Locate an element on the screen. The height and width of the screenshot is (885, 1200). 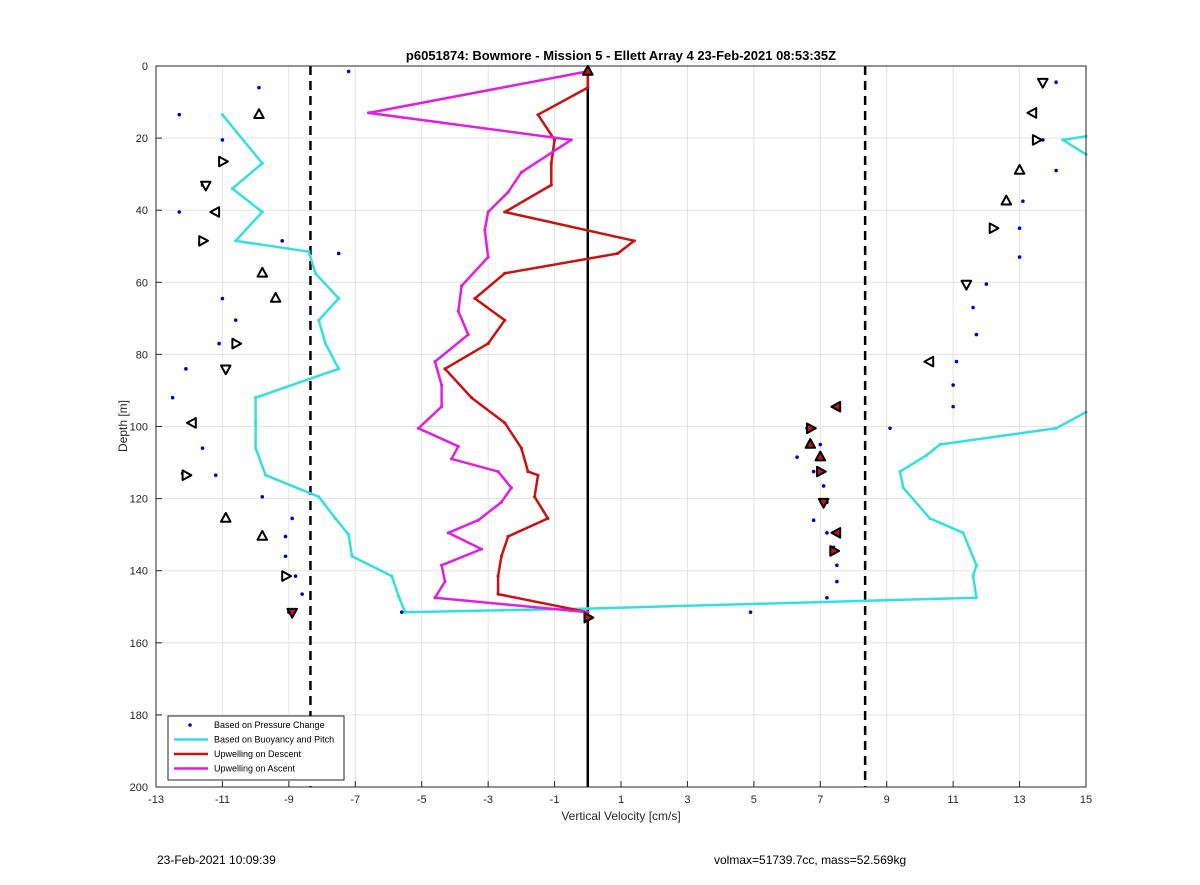
legend-label: Based on Buoyancy and Pitch is located at coordinates (274, 740).